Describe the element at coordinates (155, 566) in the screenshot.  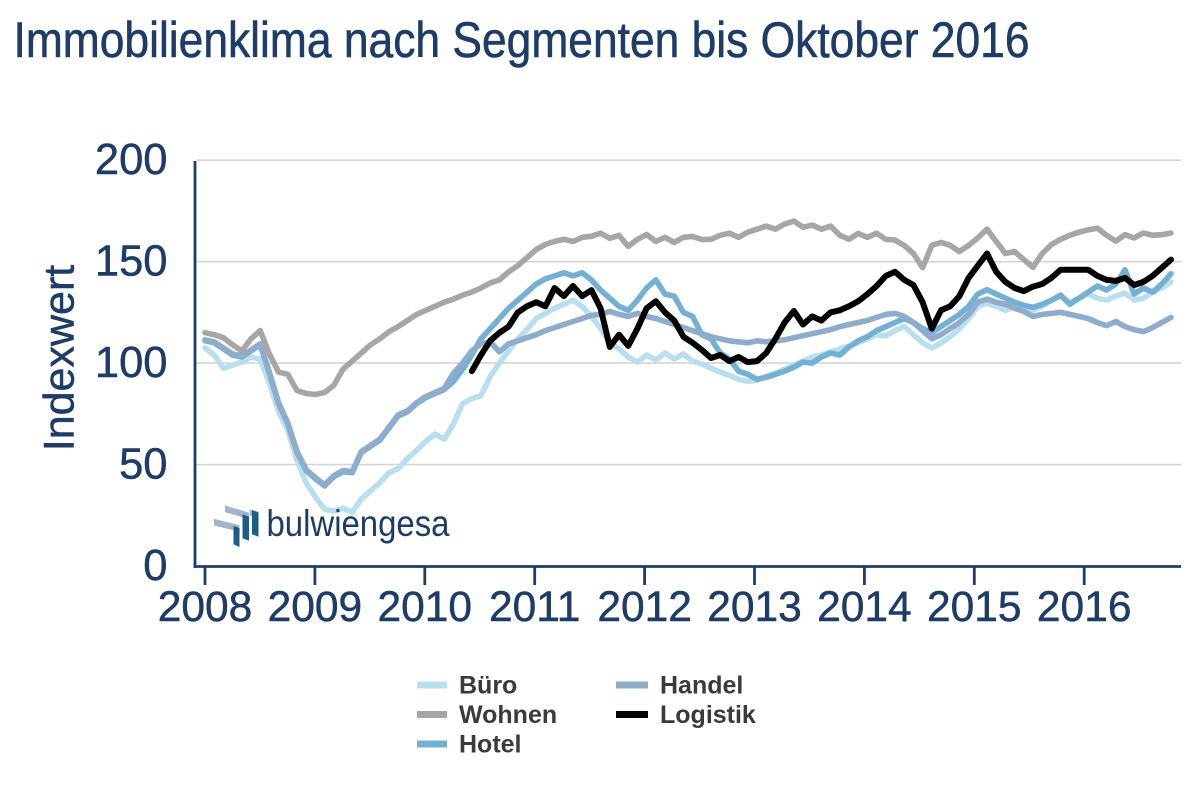
I see `svg-text: 0` at that location.